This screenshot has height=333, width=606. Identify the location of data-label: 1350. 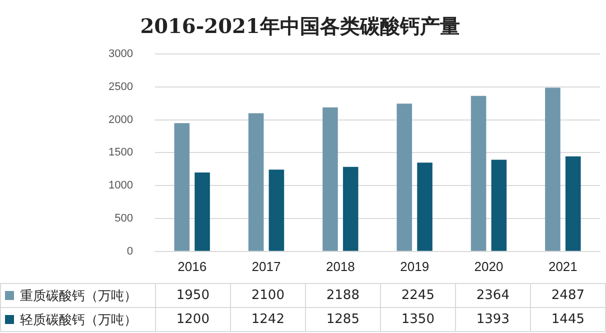
(418, 320).